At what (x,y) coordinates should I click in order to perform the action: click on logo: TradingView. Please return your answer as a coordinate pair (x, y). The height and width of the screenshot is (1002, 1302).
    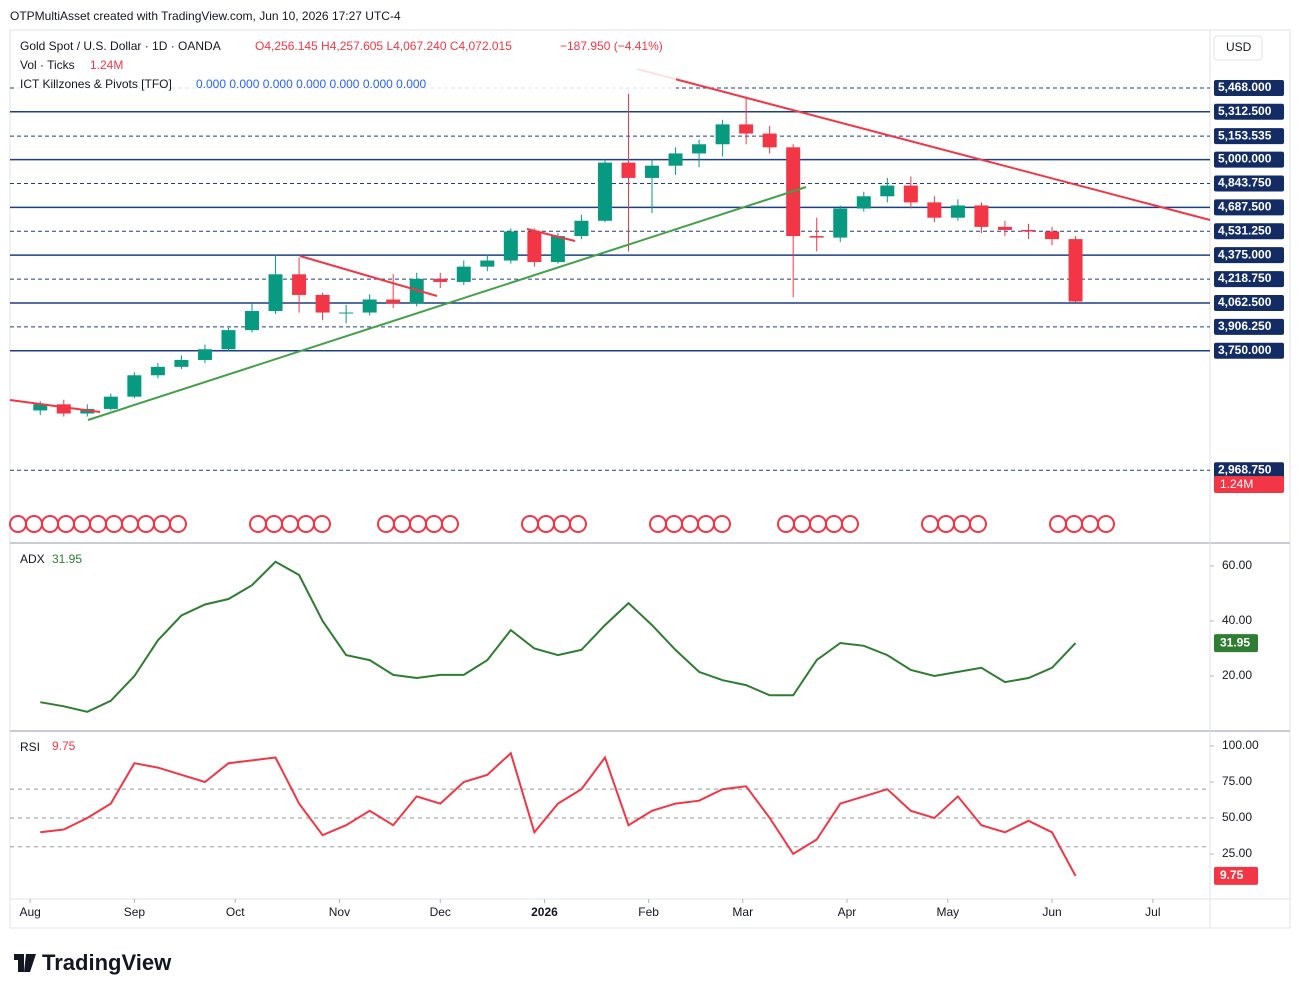
    Looking at the image, I should click on (107, 962).